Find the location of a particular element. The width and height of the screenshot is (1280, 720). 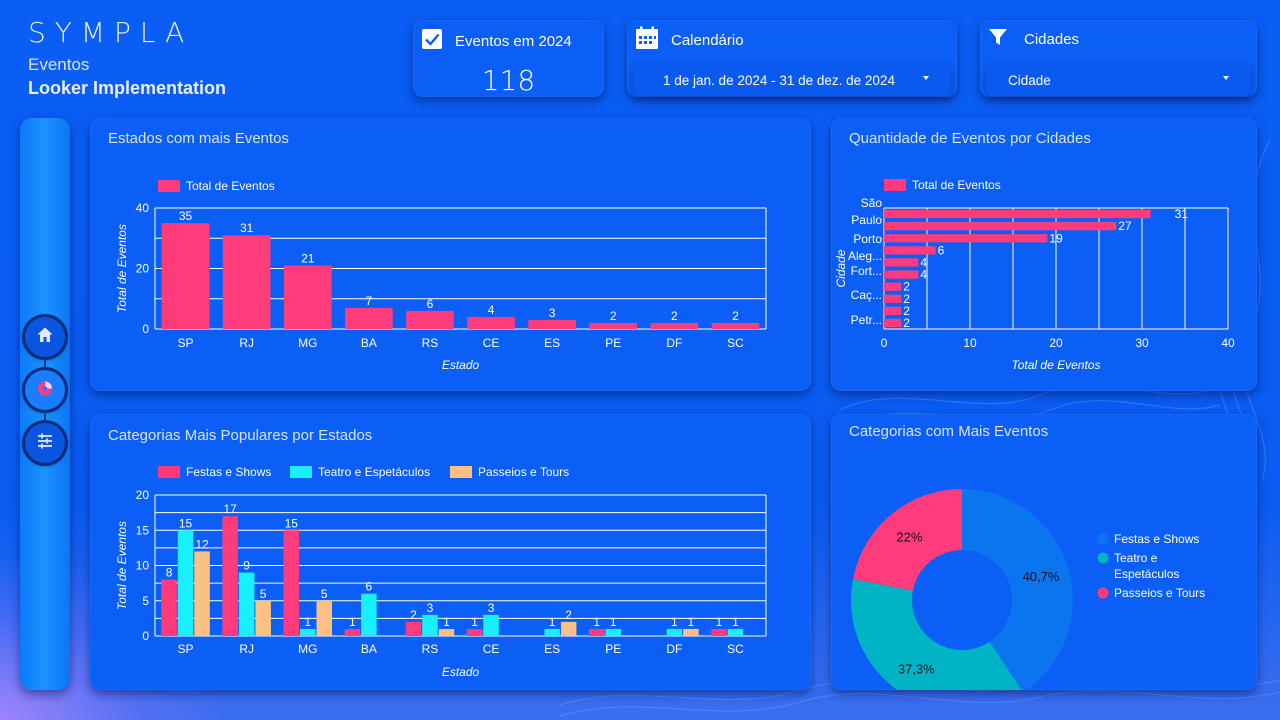

filter-sliders-icon is located at coordinates (45, 443).